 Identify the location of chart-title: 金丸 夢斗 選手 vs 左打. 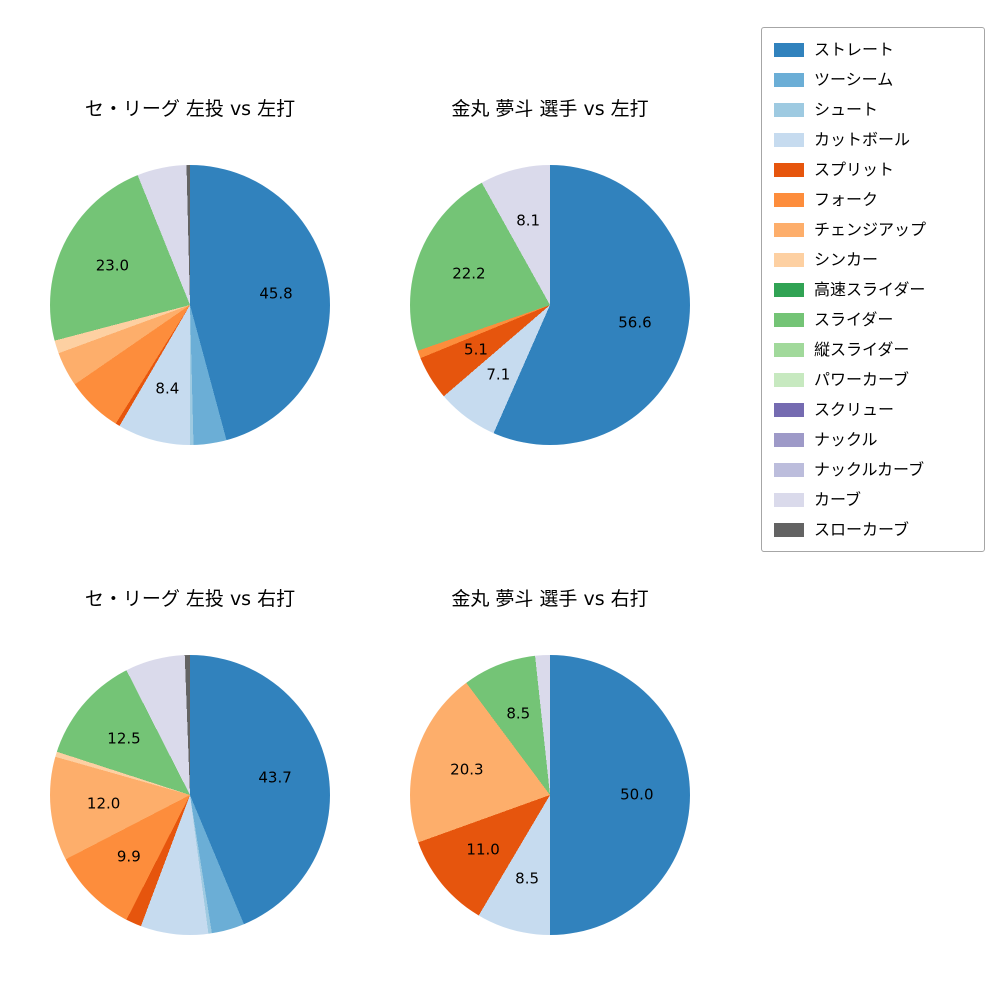
(550, 109).